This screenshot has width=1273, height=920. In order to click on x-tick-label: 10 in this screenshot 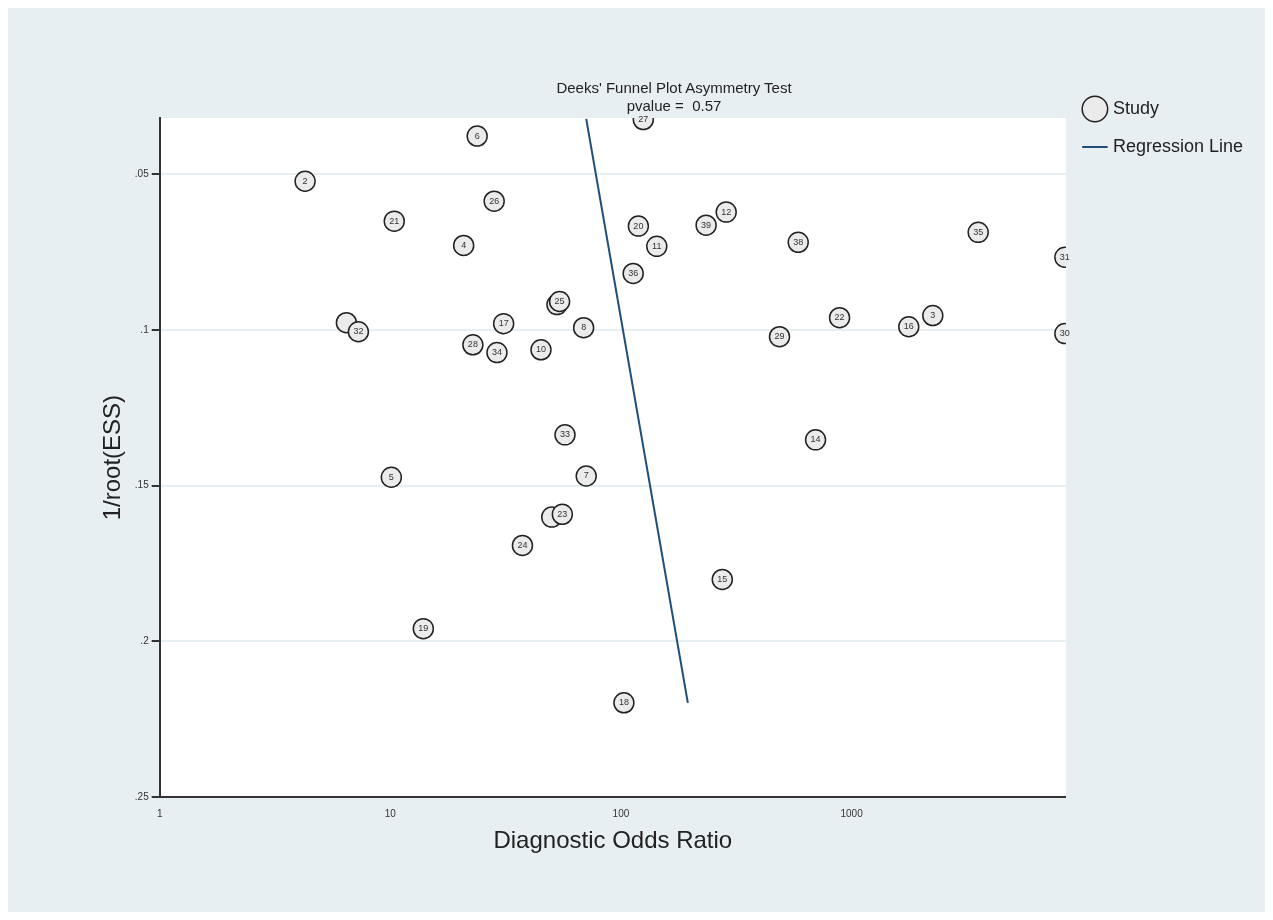, I will do `click(390, 813)`.